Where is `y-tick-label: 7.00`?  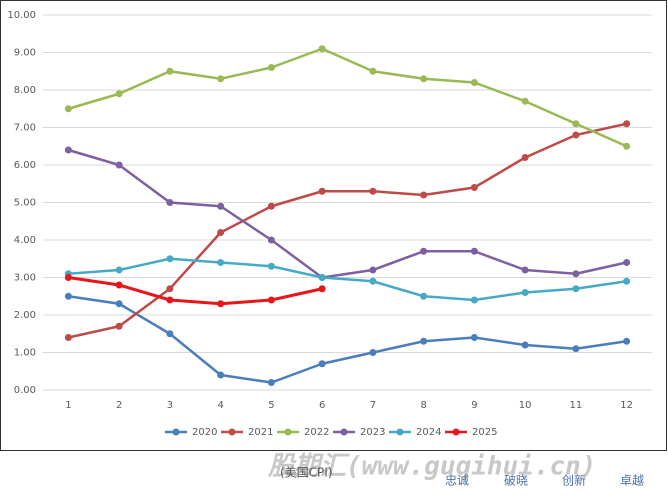
y-tick-label: 7.00 is located at coordinates (25, 128).